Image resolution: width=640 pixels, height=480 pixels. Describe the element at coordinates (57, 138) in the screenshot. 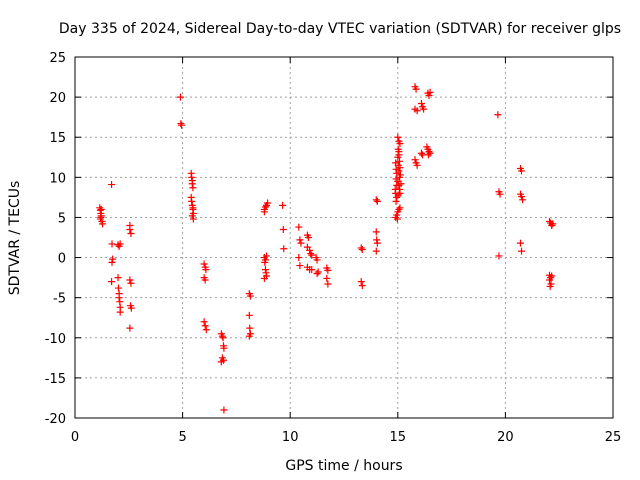

I see `y-tick-label: 15` at that location.